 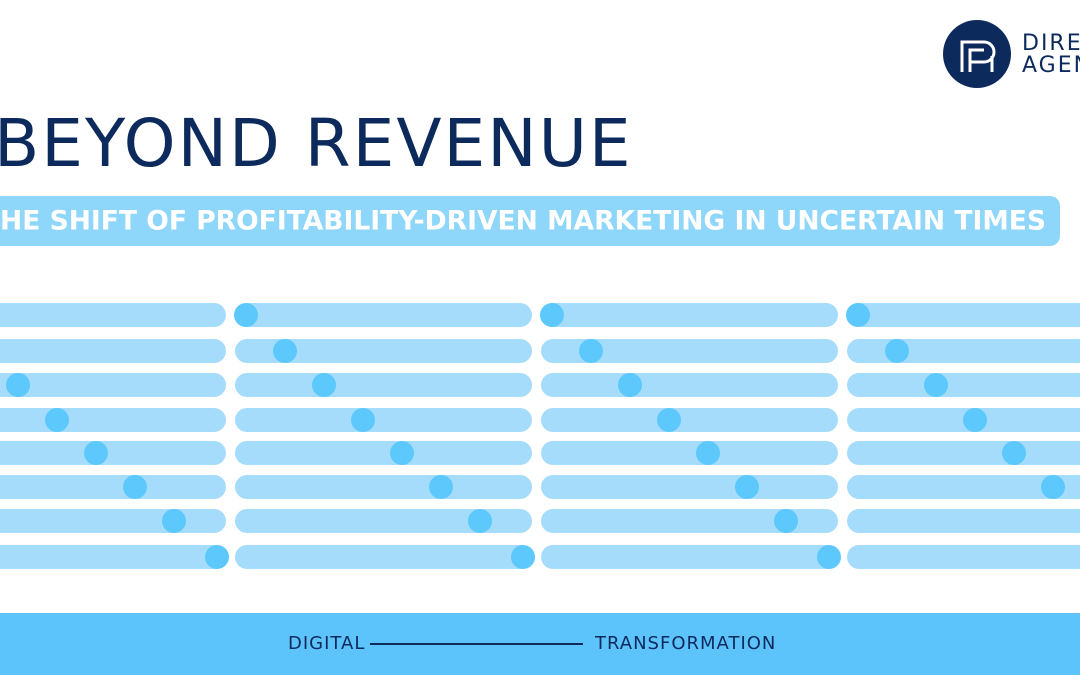 I want to click on title: BEYOND REVENUE, so click(x=316, y=143).